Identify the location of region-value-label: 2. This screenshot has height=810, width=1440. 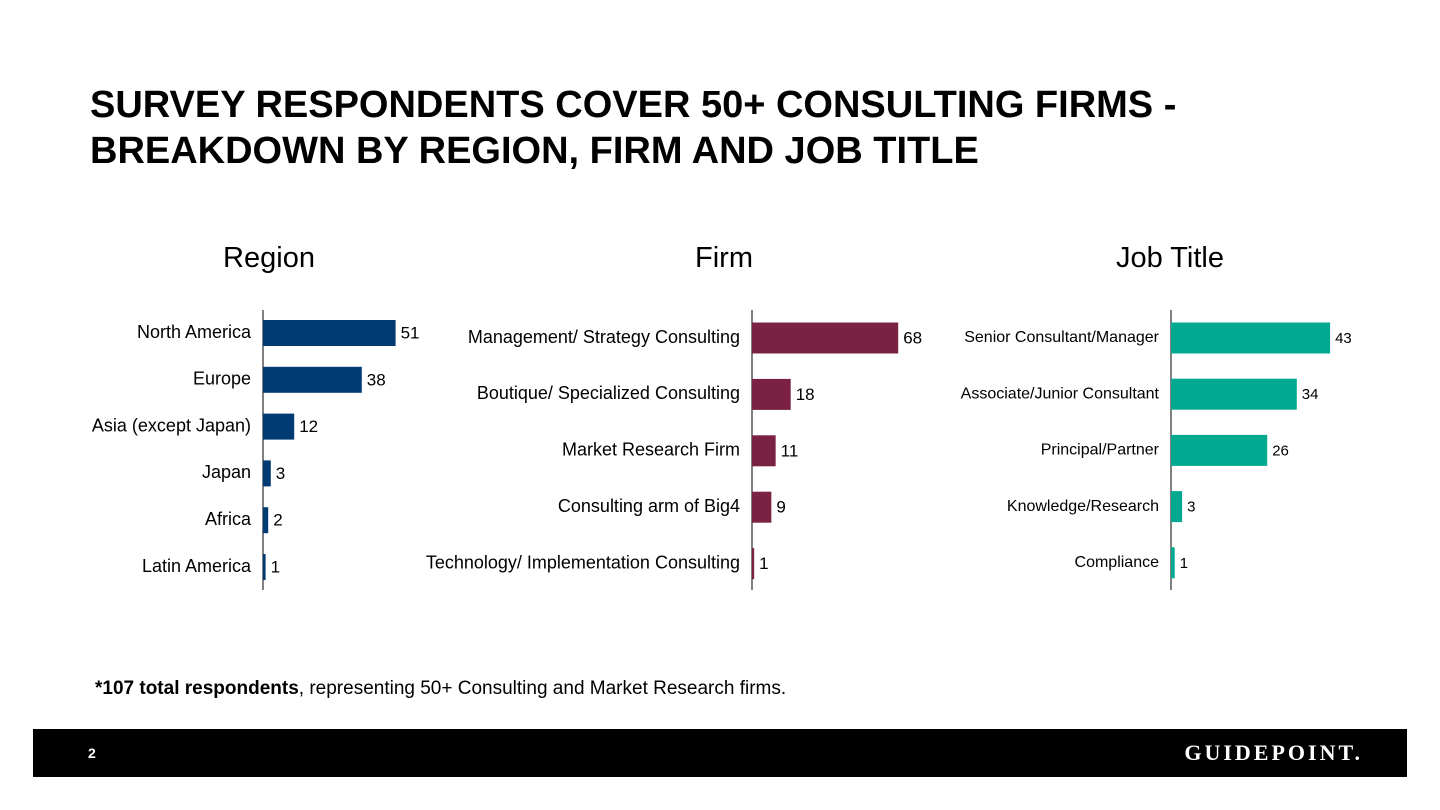
(277, 520).